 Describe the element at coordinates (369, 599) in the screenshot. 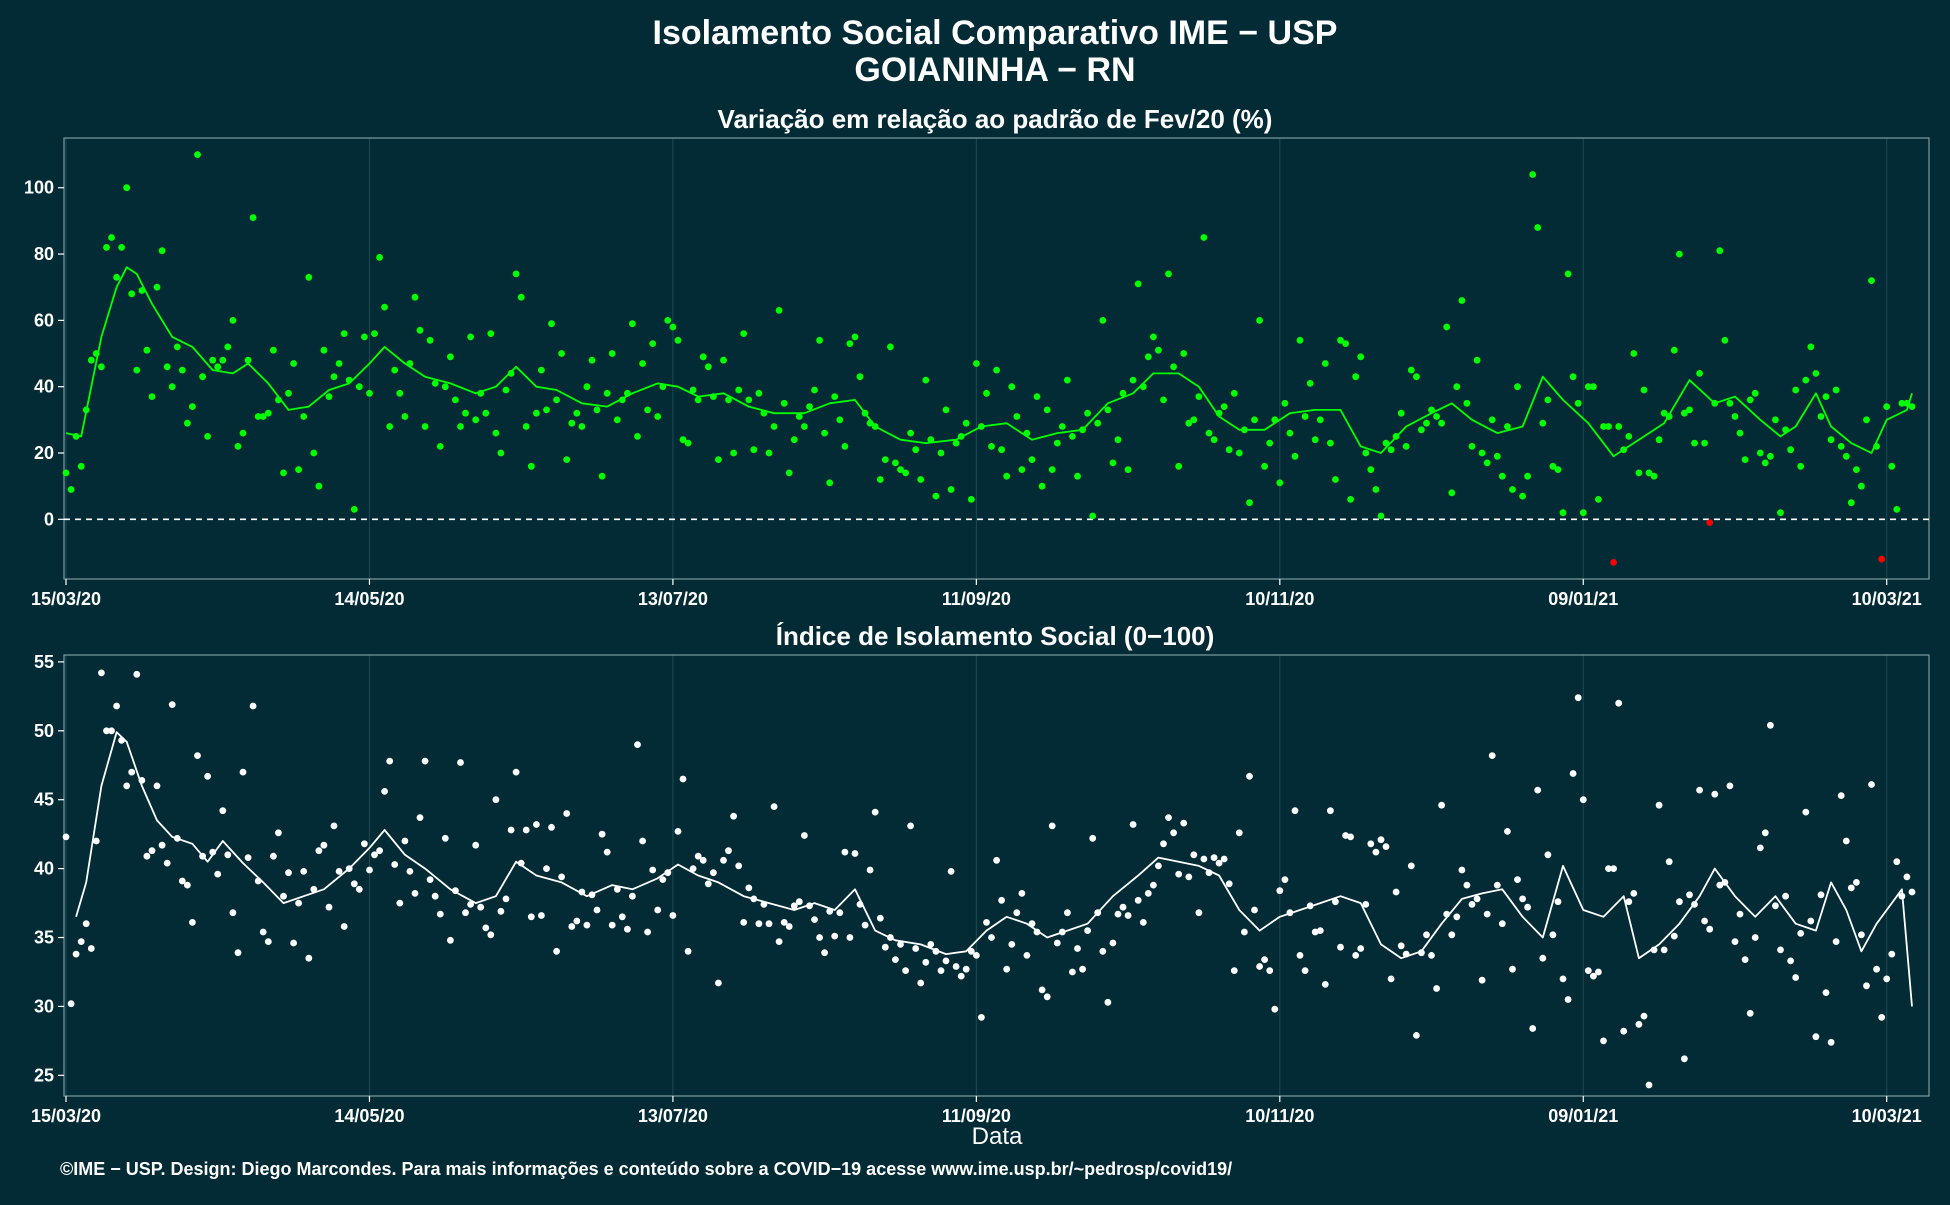

I see `x-tick-label: 14/05/20` at that location.